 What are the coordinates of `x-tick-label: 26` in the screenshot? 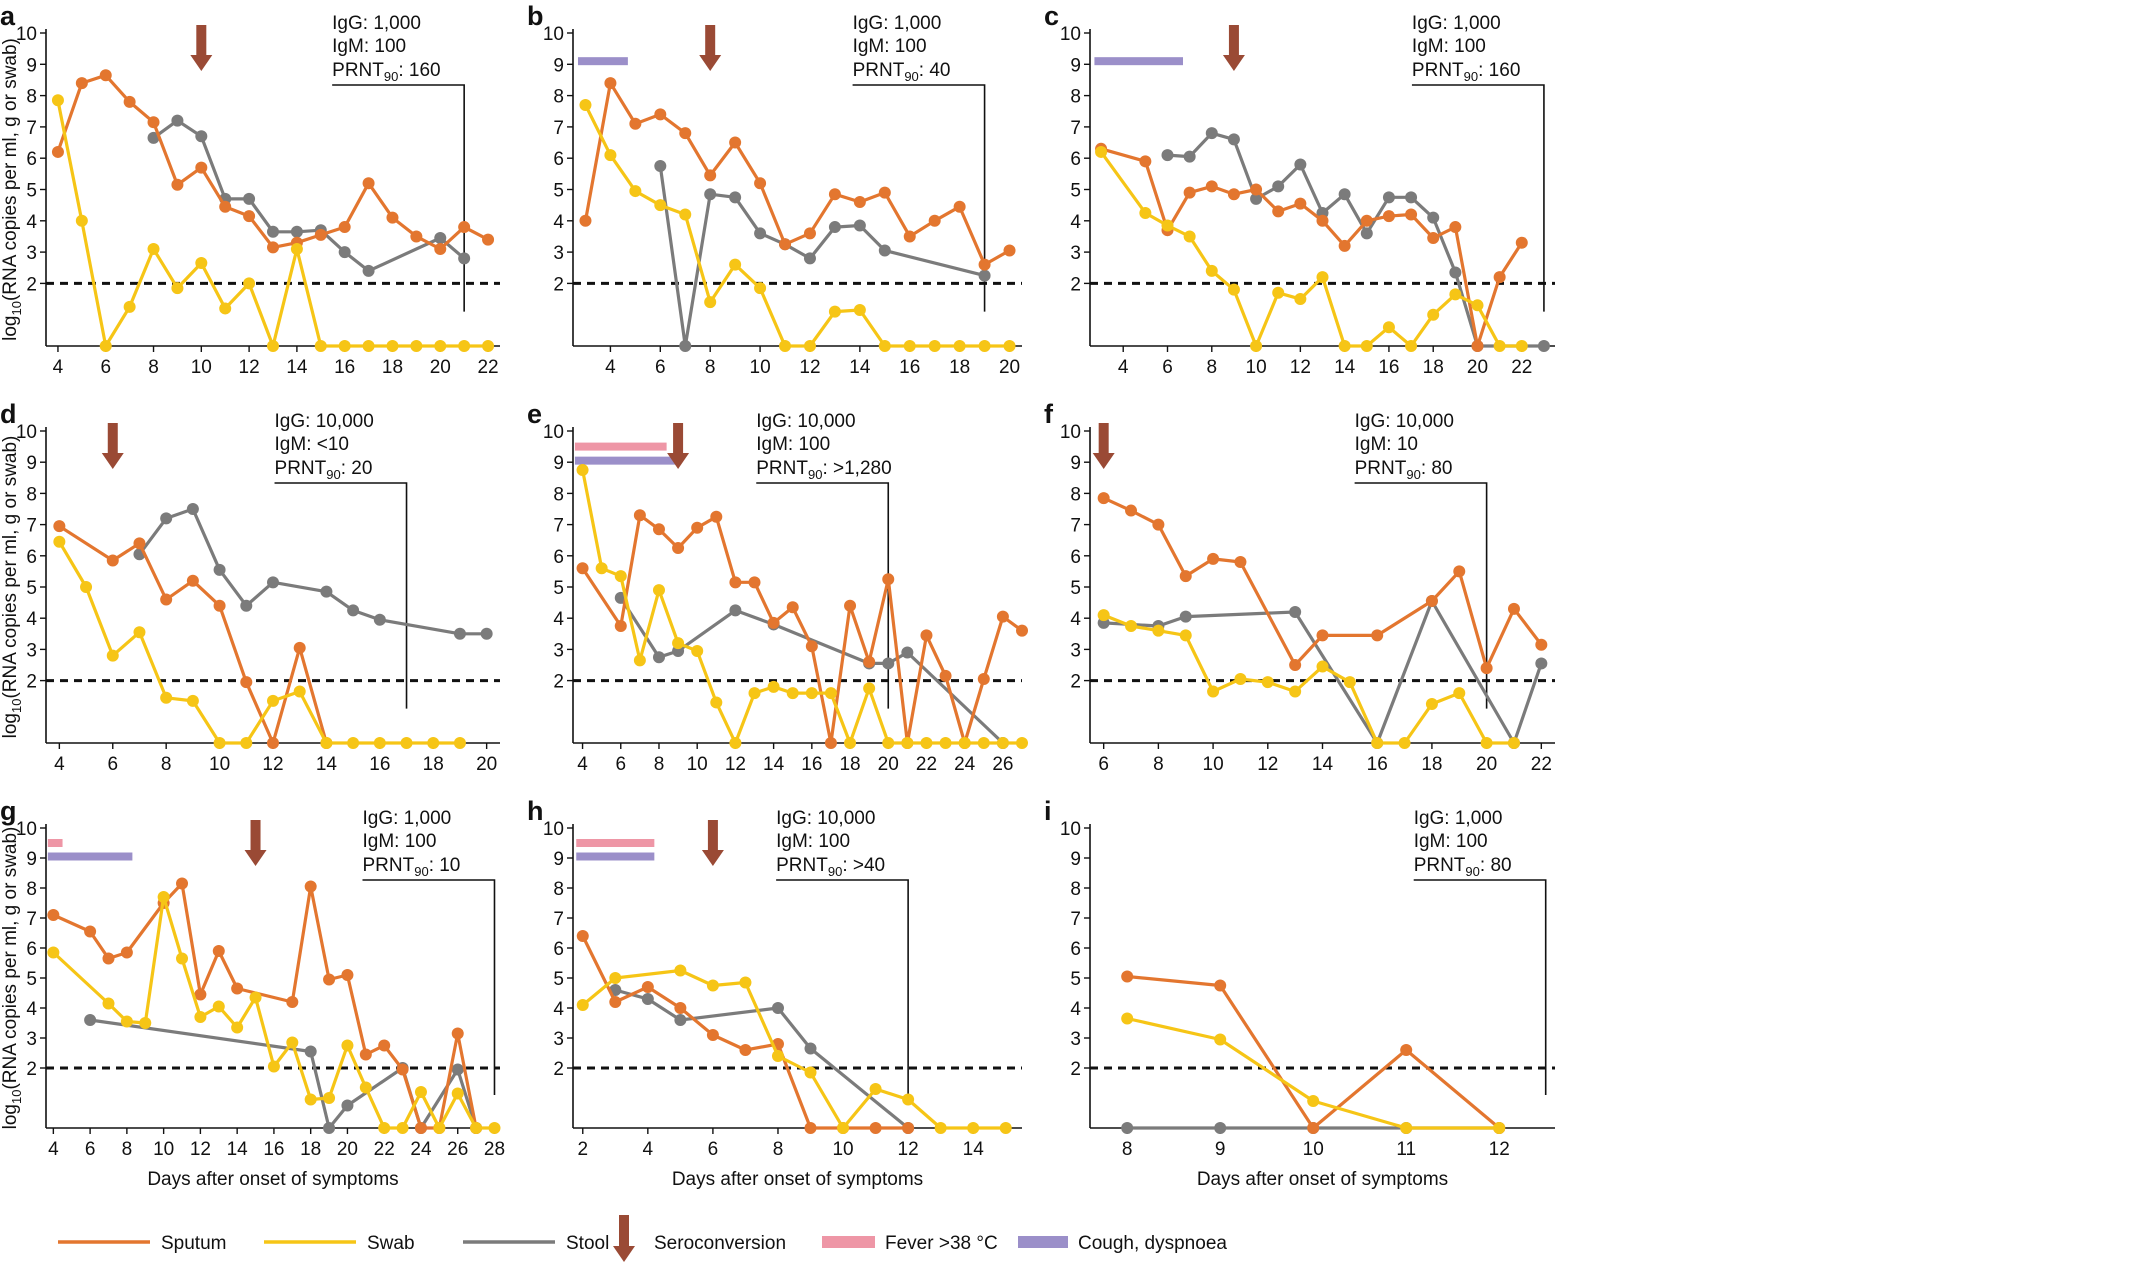 It's located at (457, 1149).